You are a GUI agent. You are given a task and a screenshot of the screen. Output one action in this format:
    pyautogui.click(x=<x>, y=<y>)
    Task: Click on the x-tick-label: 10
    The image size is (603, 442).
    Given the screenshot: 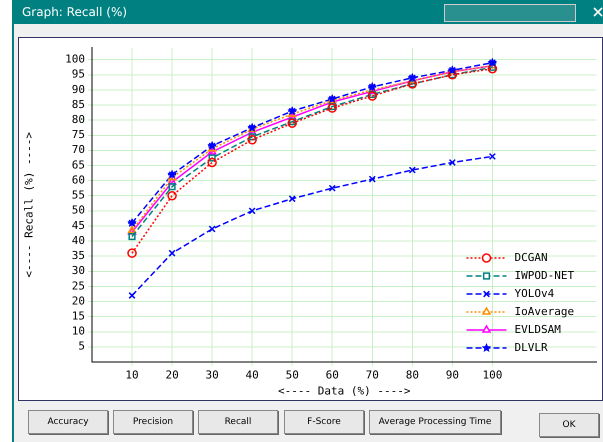 What is the action you would take?
    pyautogui.click(x=132, y=375)
    